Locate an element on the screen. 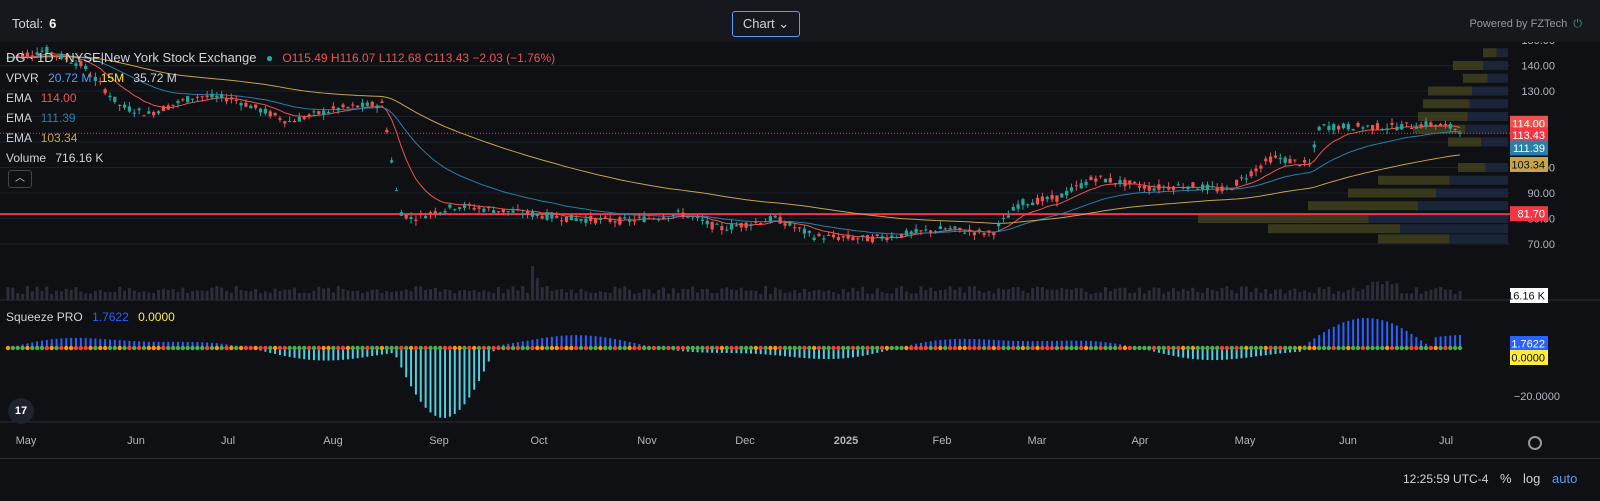 This screenshot has width=1600, height=501. gear-icon is located at coordinates (1535, 443).